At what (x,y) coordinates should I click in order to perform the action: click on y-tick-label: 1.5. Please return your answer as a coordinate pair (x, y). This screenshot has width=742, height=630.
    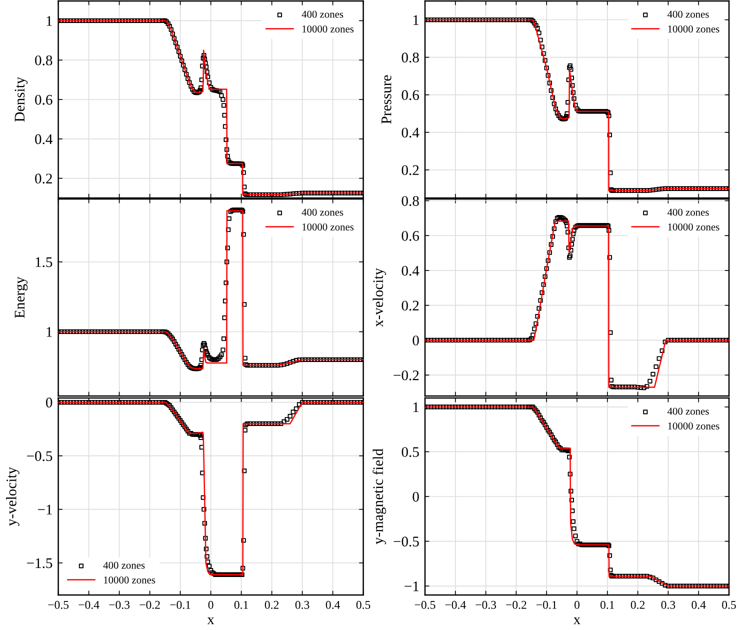
    Looking at the image, I should click on (44, 262).